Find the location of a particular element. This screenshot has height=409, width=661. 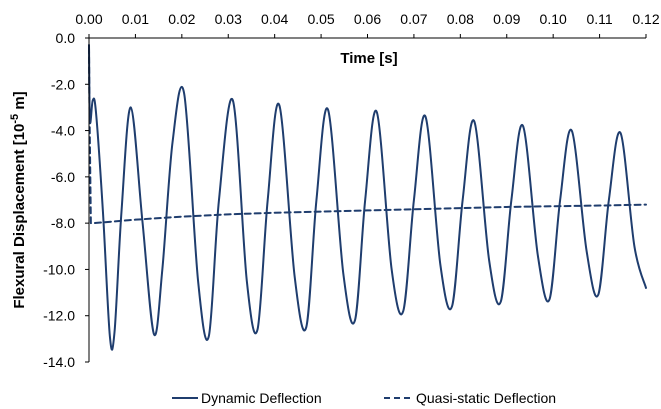

x-tick-label: 0.06 is located at coordinates (367, 19).